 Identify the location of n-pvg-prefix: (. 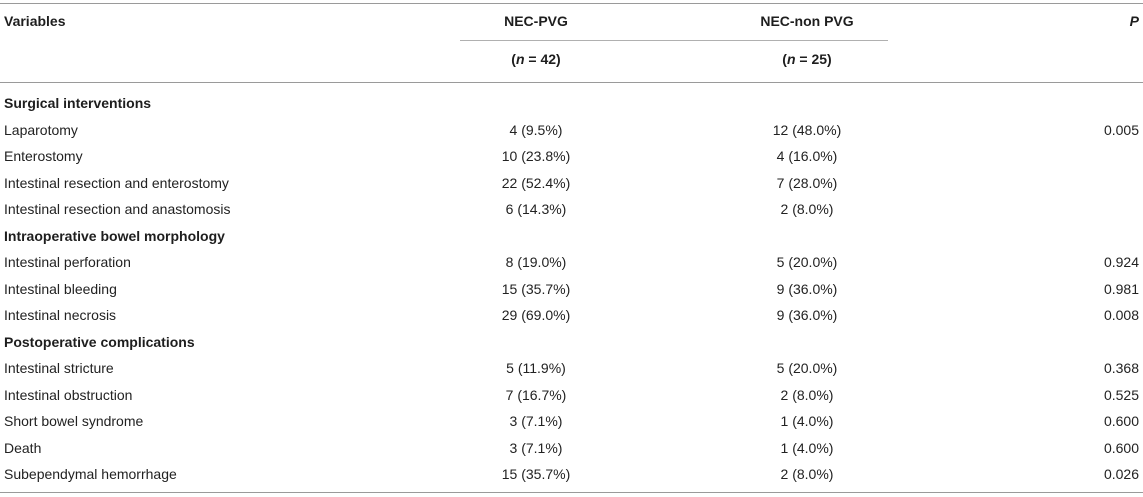
(513, 59).